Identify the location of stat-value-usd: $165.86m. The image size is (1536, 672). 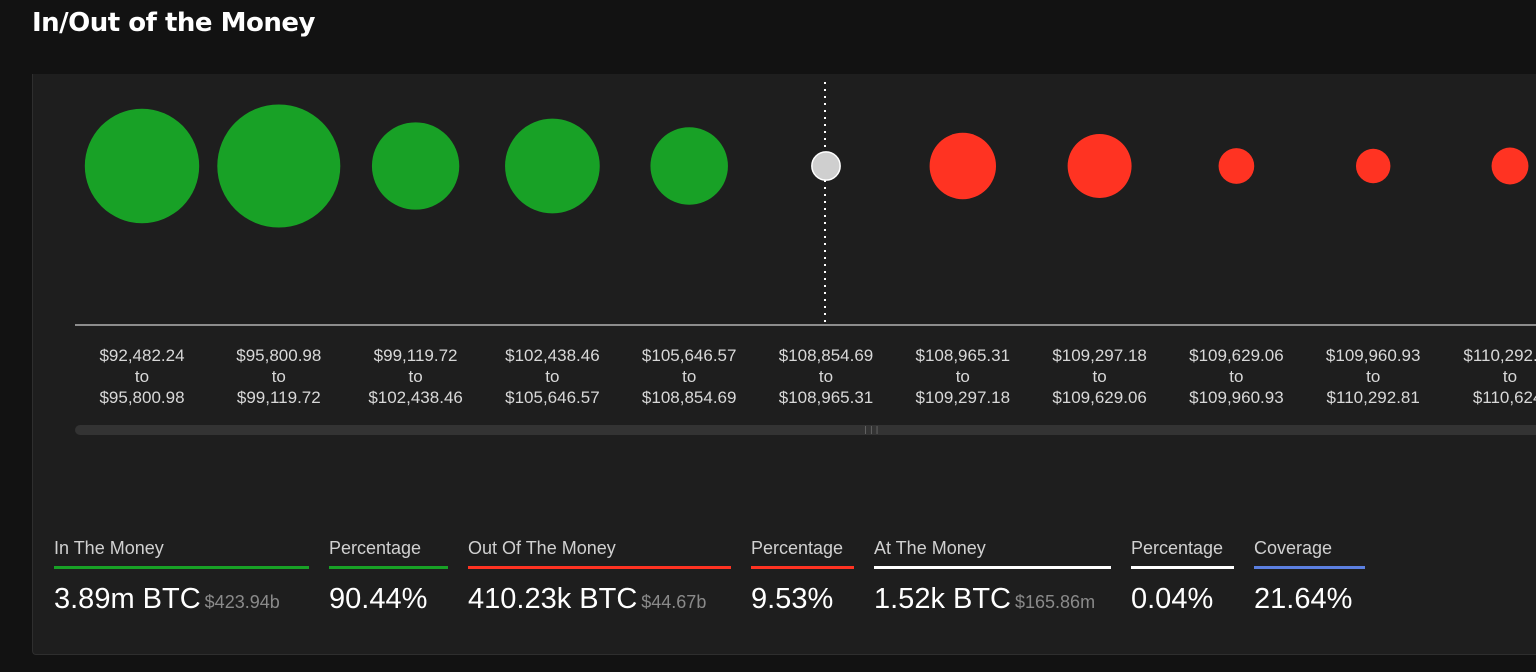
(1055, 602).